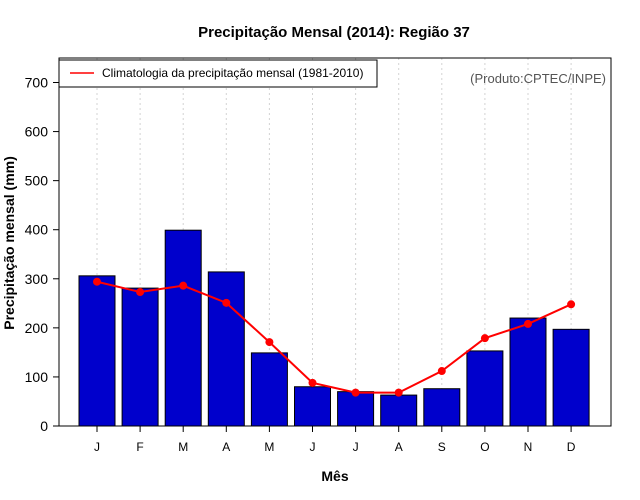  Describe the element at coordinates (484, 447) in the screenshot. I see `x-tick-label: O` at that location.